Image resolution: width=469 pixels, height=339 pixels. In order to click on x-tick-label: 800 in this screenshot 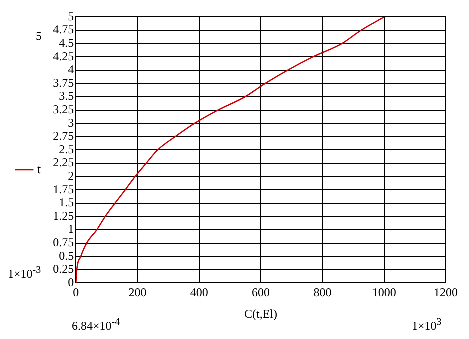, I will do `click(323, 293)`.